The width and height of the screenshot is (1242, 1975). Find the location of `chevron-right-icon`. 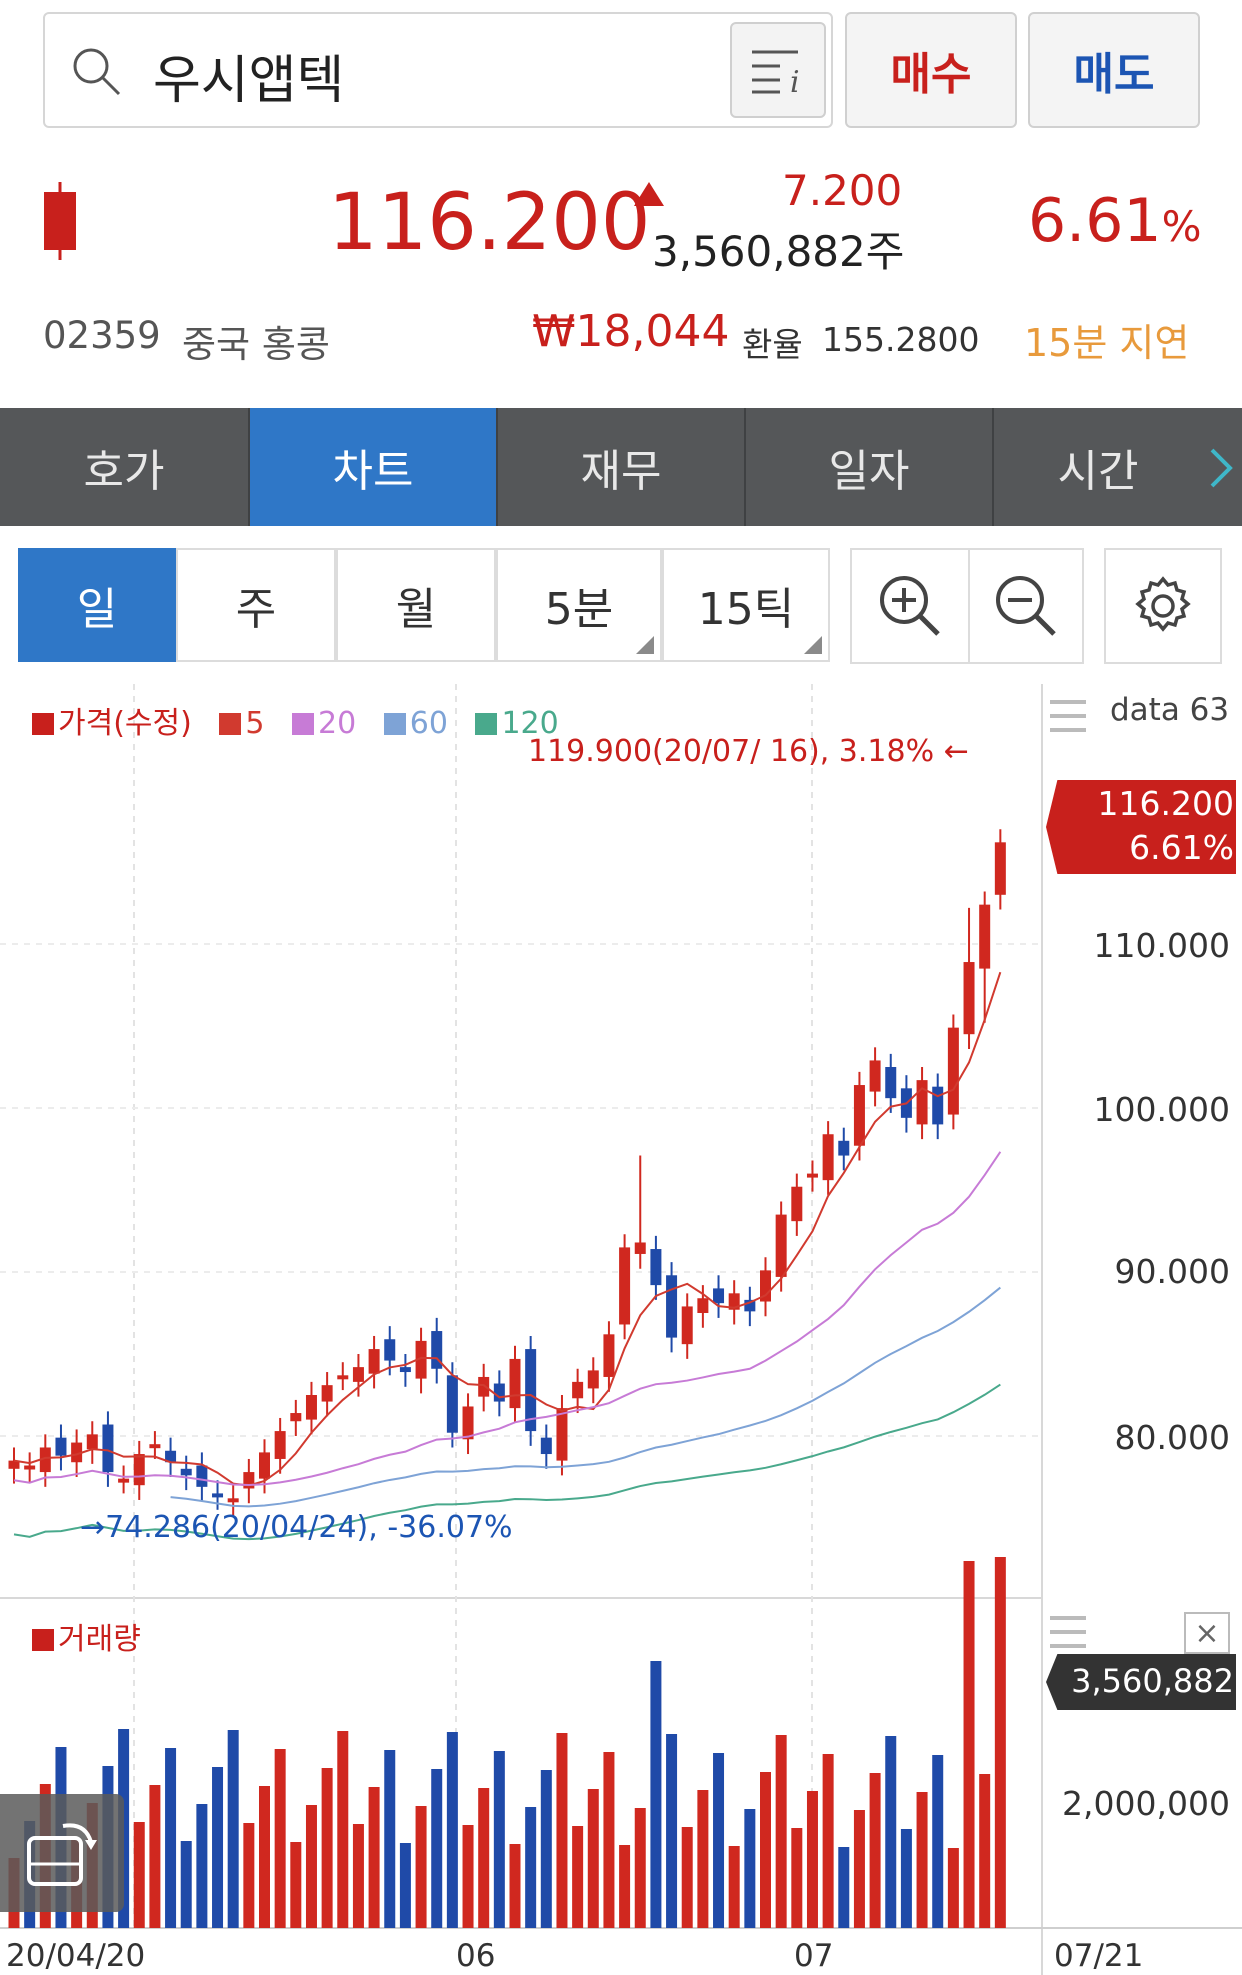

chevron-right-icon is located at coordinates (1221, 468).